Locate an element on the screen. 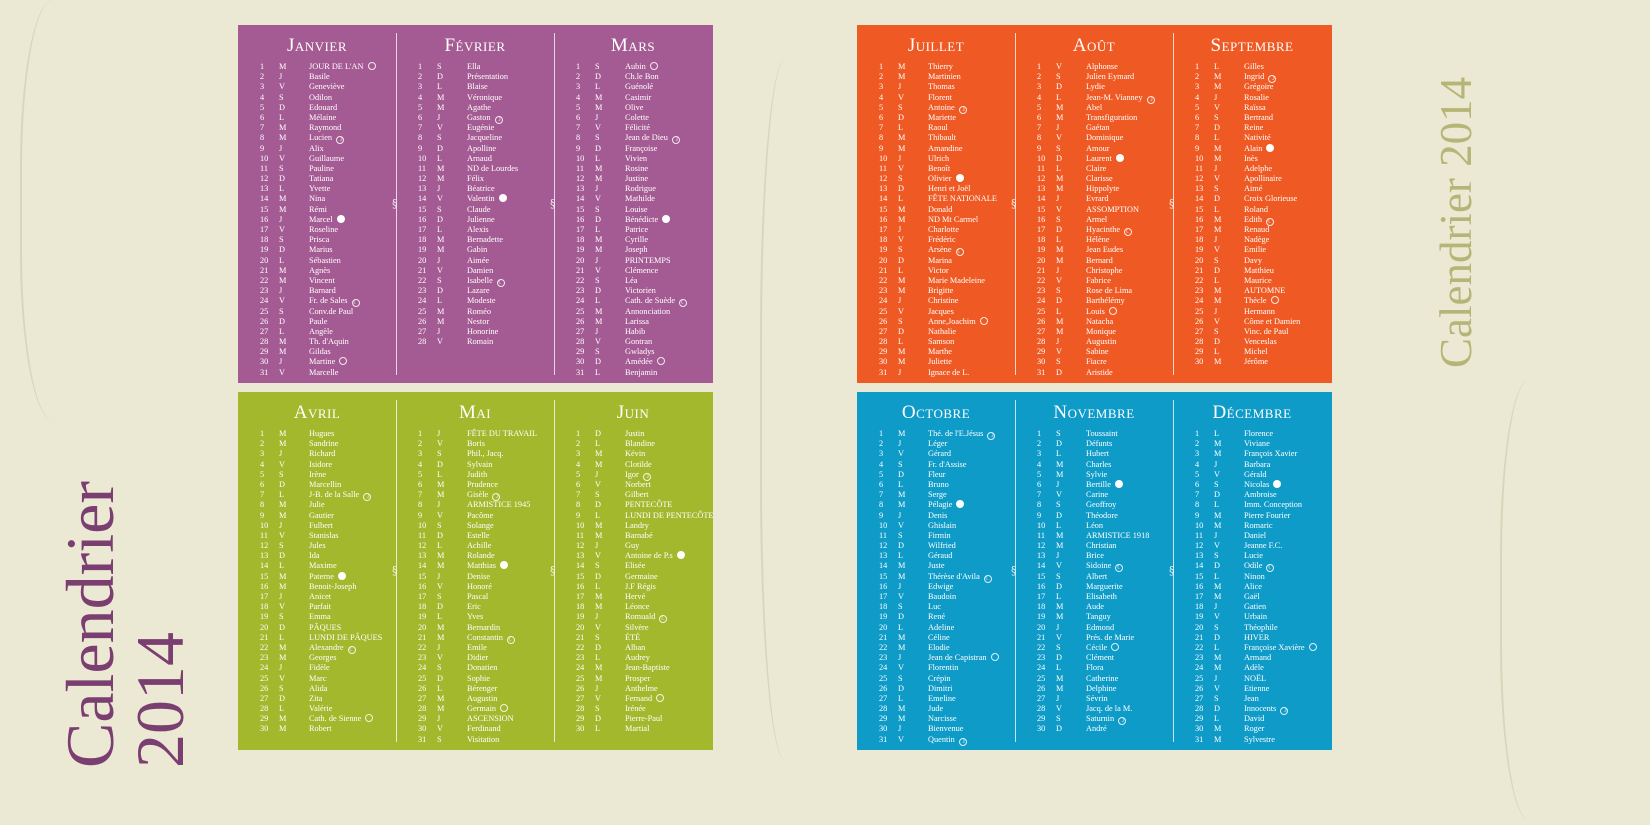 The width and height of the screenshot is (1650, 825). saint-name-text: Aristide is located at coordinates (1099, 372).